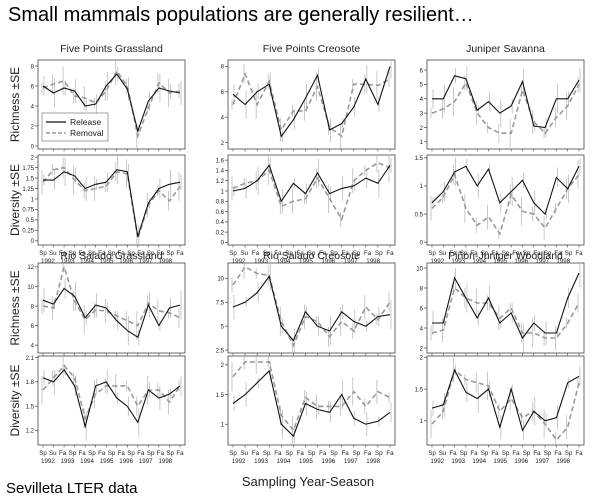 The width and height of the screenshot is (594, 504). I want to click on y-tick-label: 8, so click(223, 68).